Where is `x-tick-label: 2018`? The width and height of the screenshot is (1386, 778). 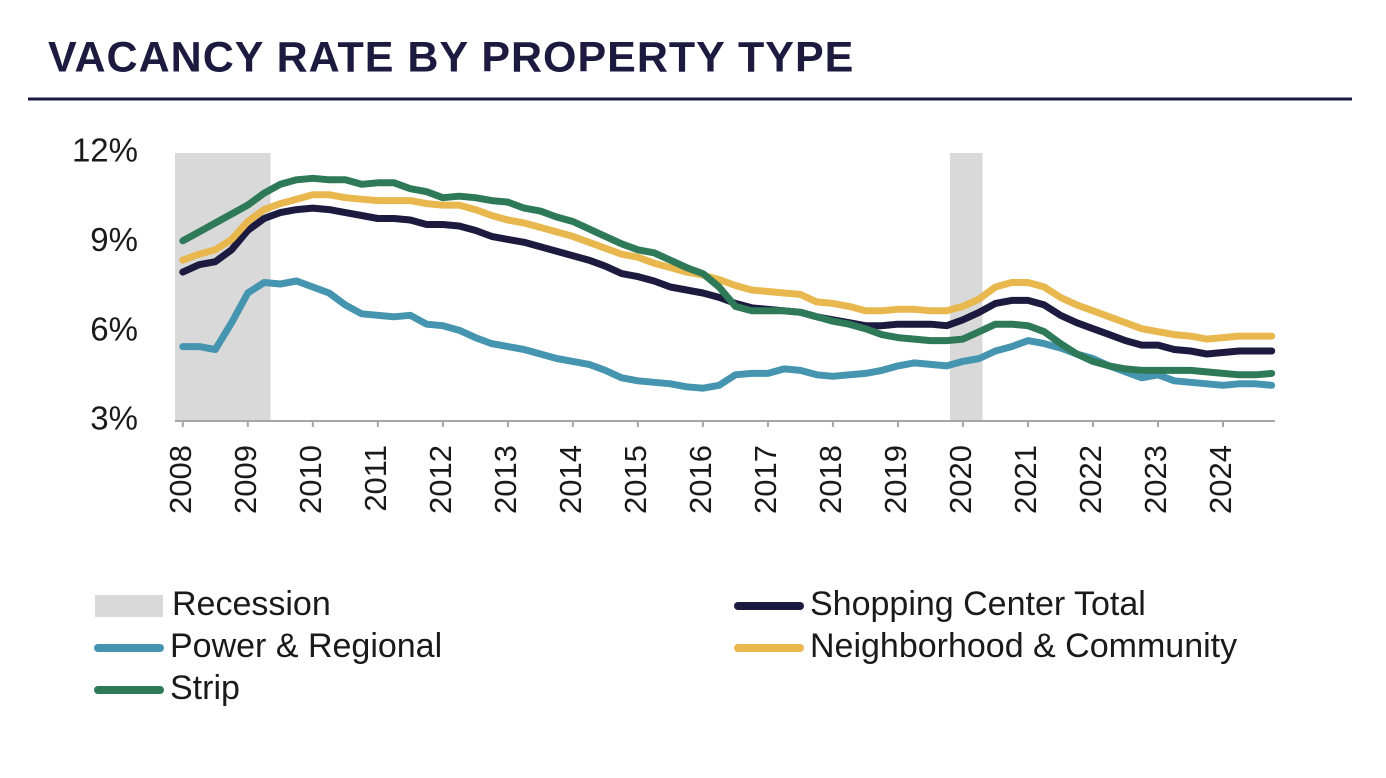 x-tick-label: 2018 is located at coordinates (830, 479).